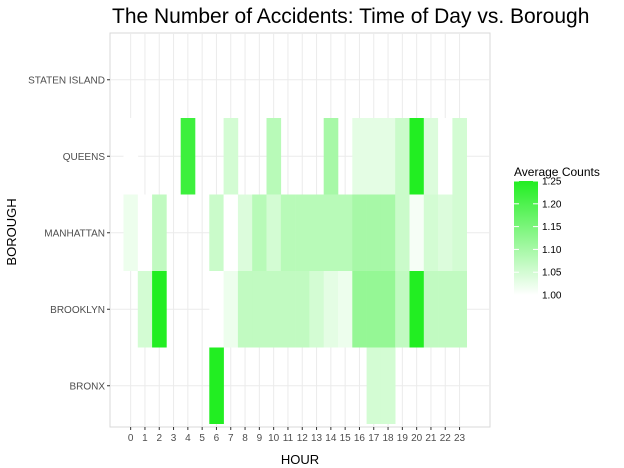  I want to click on x-tick-label: 22, so click(446, 438).